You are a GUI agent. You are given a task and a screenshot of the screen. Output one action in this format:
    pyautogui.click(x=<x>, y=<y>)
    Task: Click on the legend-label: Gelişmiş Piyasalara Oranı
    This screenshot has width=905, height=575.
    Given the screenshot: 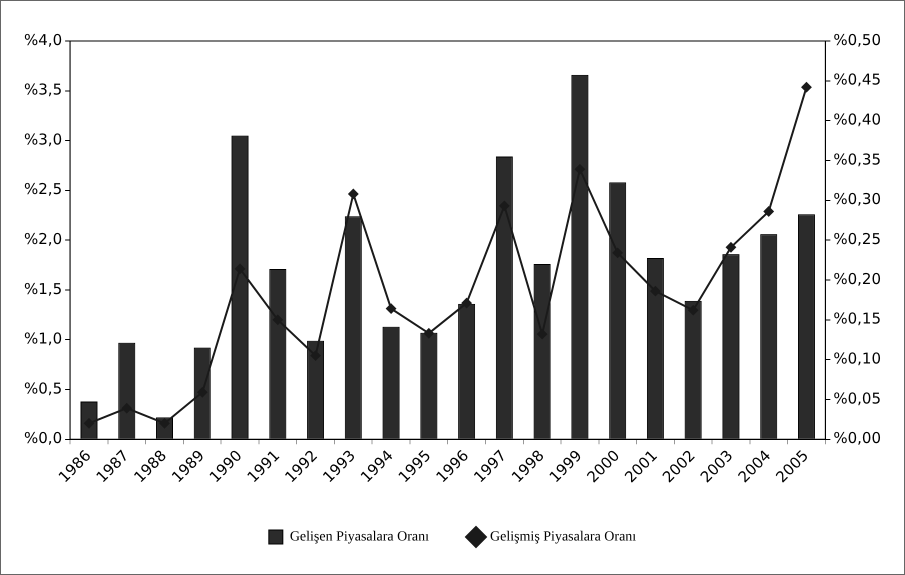 What is the action you would take?
    pyautogui.click(x=563, y=537)
    